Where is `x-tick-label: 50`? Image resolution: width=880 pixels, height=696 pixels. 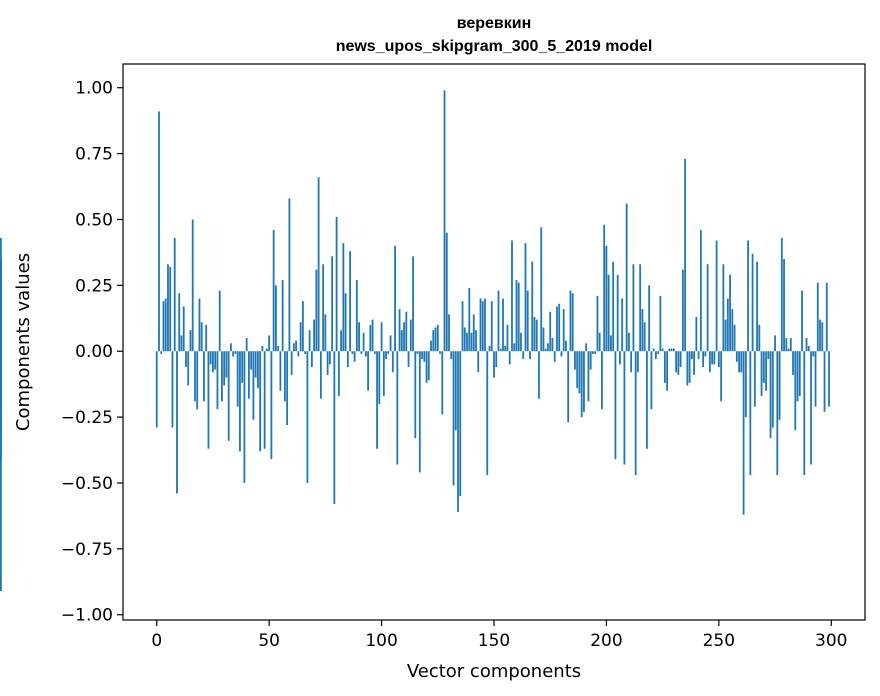
x-tick-label: 50 is located at coordinates (269, 641).